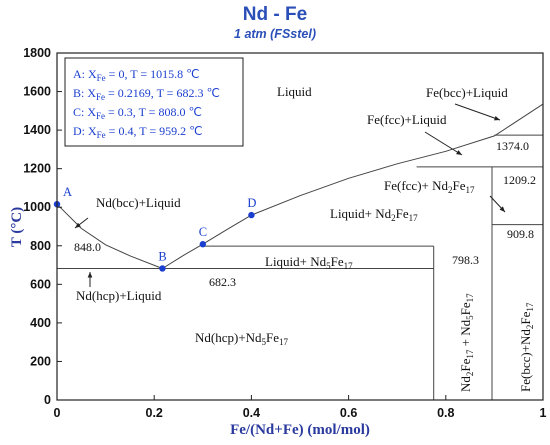 Image resolution: width=550 pixels, height=445 pixels. I want to click on t6: 2, so click(393, 218).